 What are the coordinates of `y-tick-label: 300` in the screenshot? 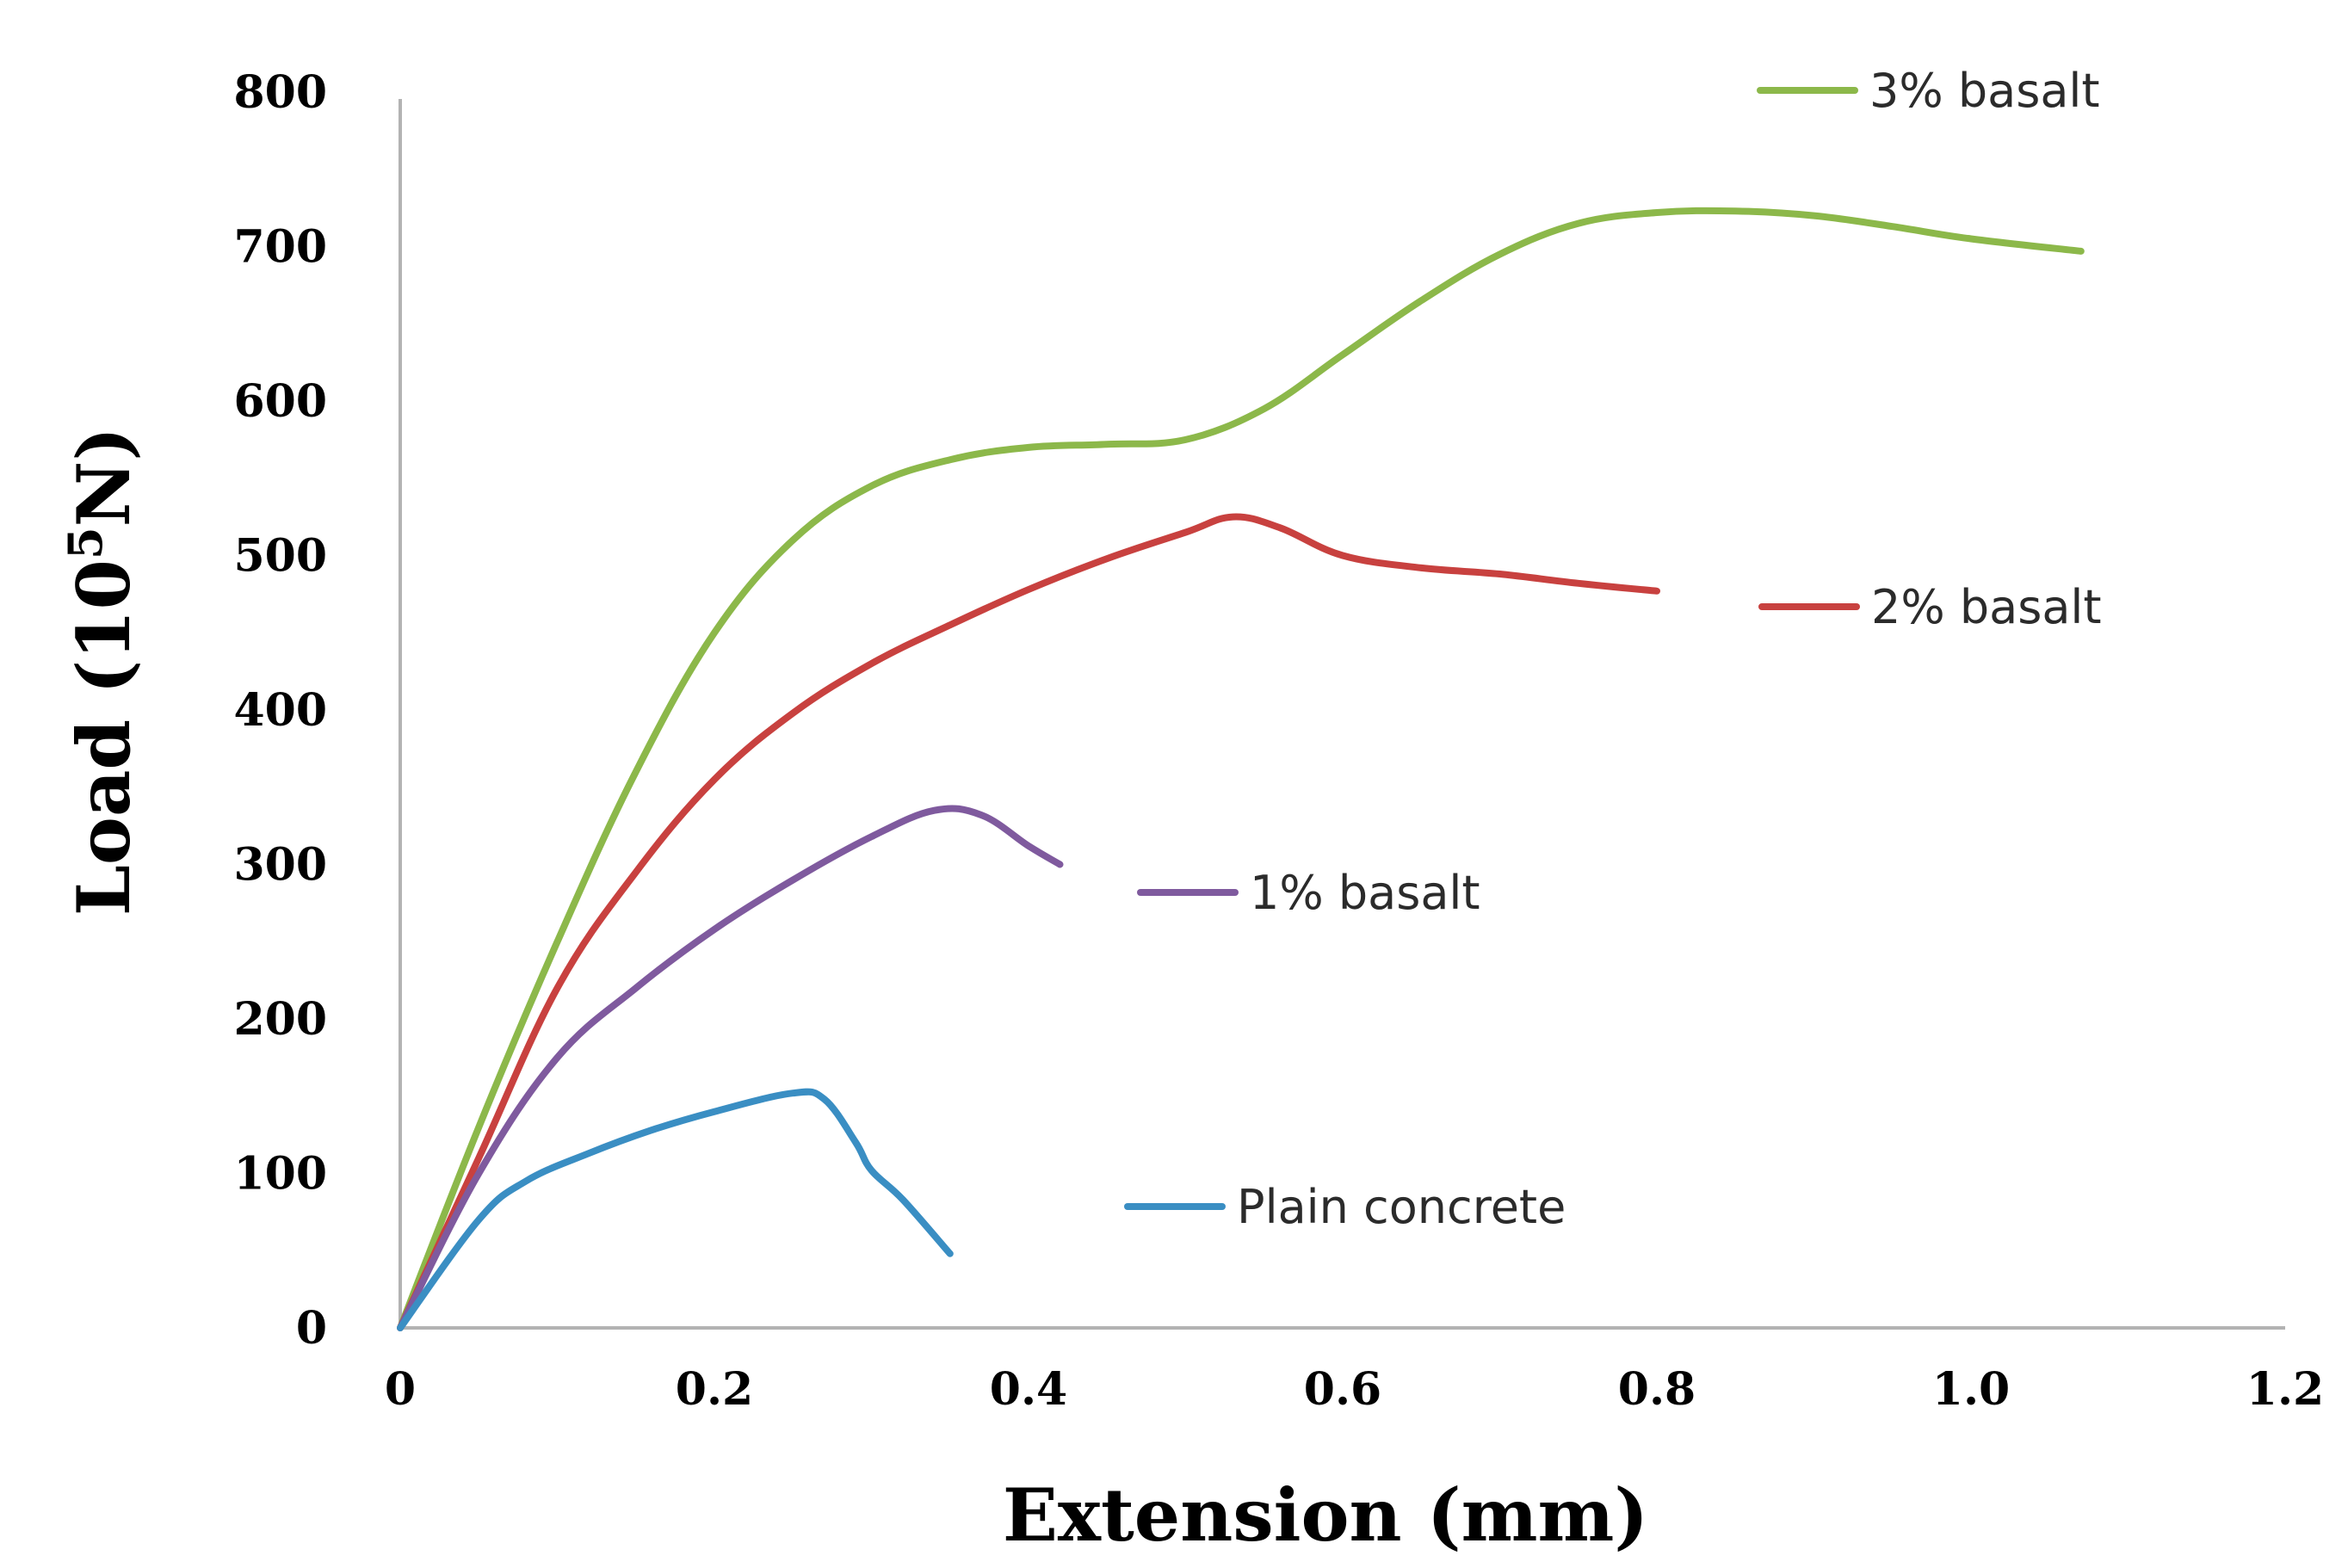 It's located at (280, 866).